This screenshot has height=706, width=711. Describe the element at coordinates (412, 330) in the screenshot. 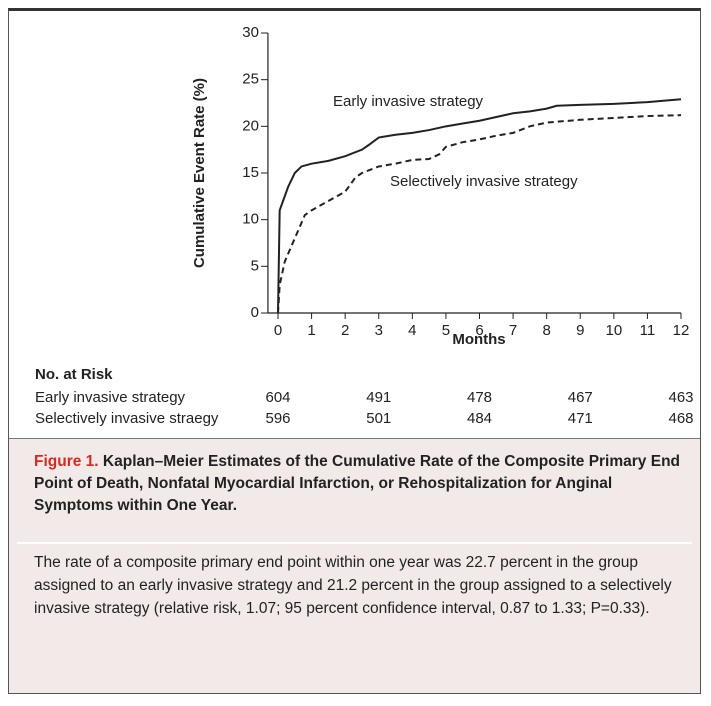

I see `x-tick-label: 4` at that location.